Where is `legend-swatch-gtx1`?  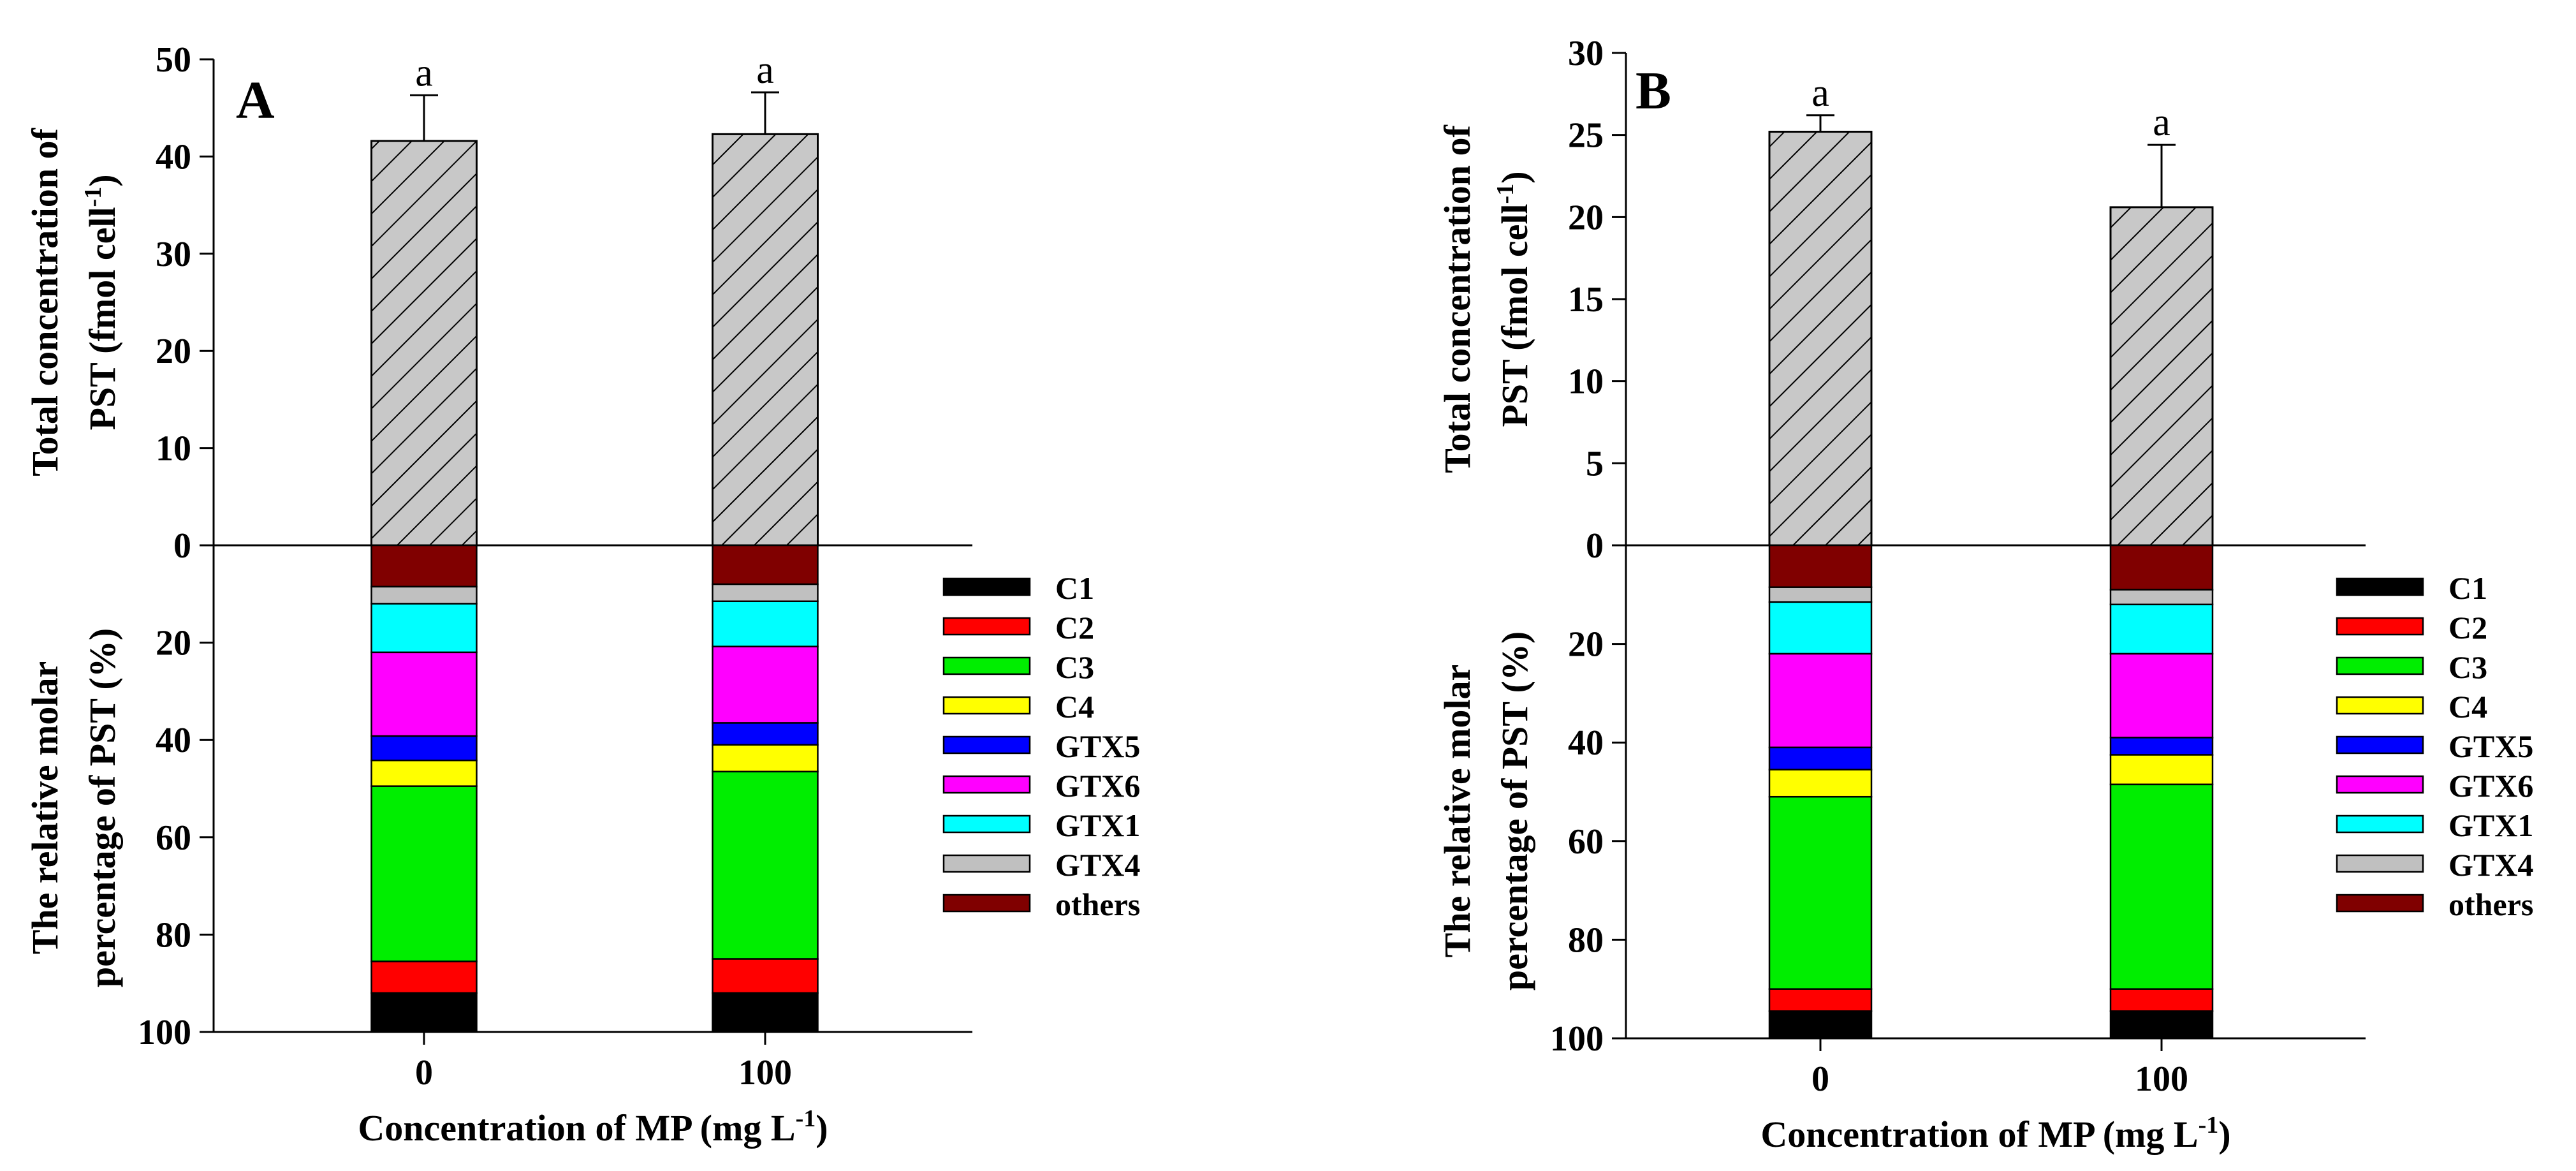
legend-swatch-gtx1 is located at coordinates (986, 824).